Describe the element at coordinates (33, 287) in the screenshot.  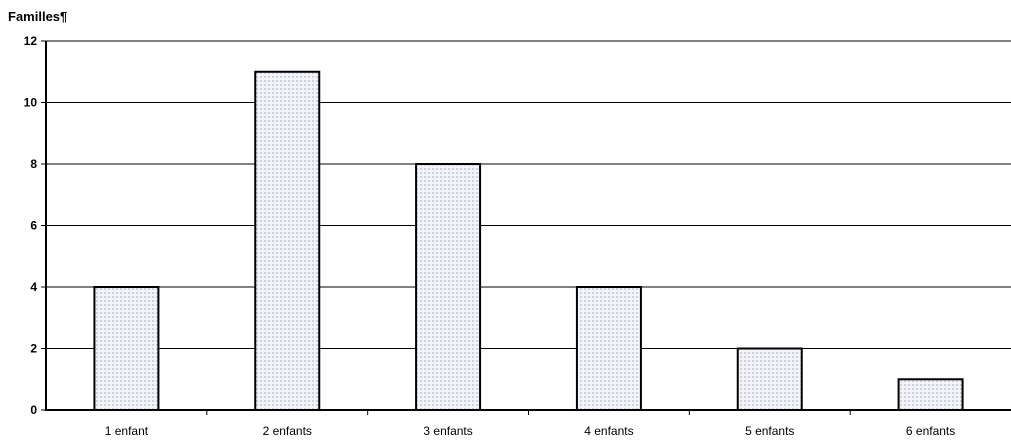
I see `y-tick-label: 4` at that location.